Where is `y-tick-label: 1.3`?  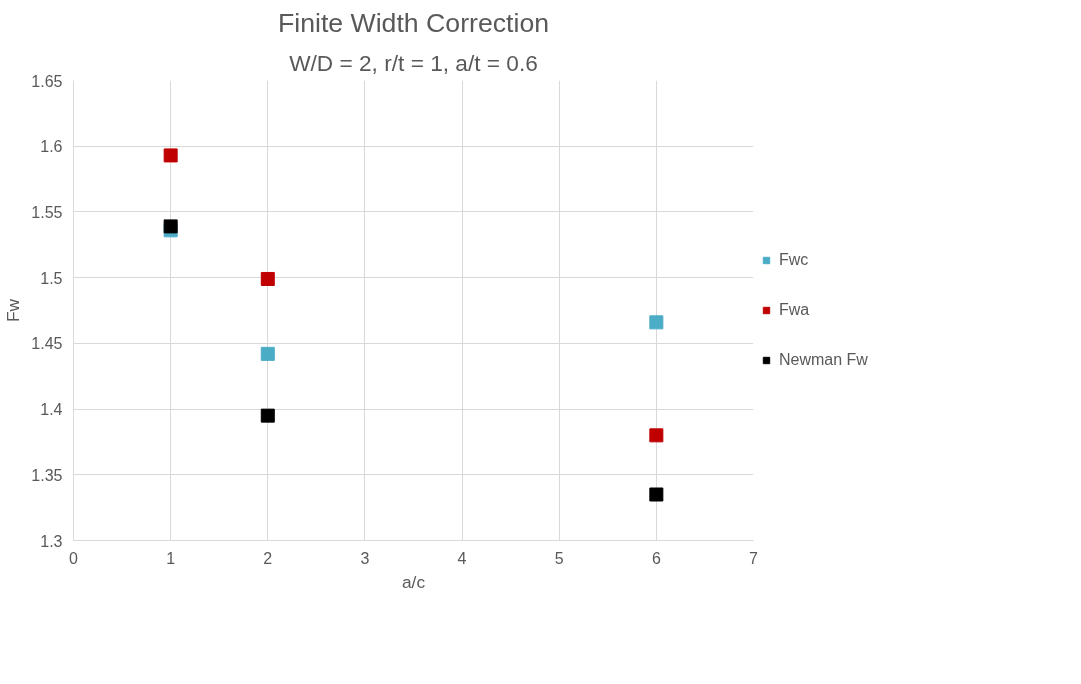 y-tick-label: 1.3 is located at coordinates (51, 541).